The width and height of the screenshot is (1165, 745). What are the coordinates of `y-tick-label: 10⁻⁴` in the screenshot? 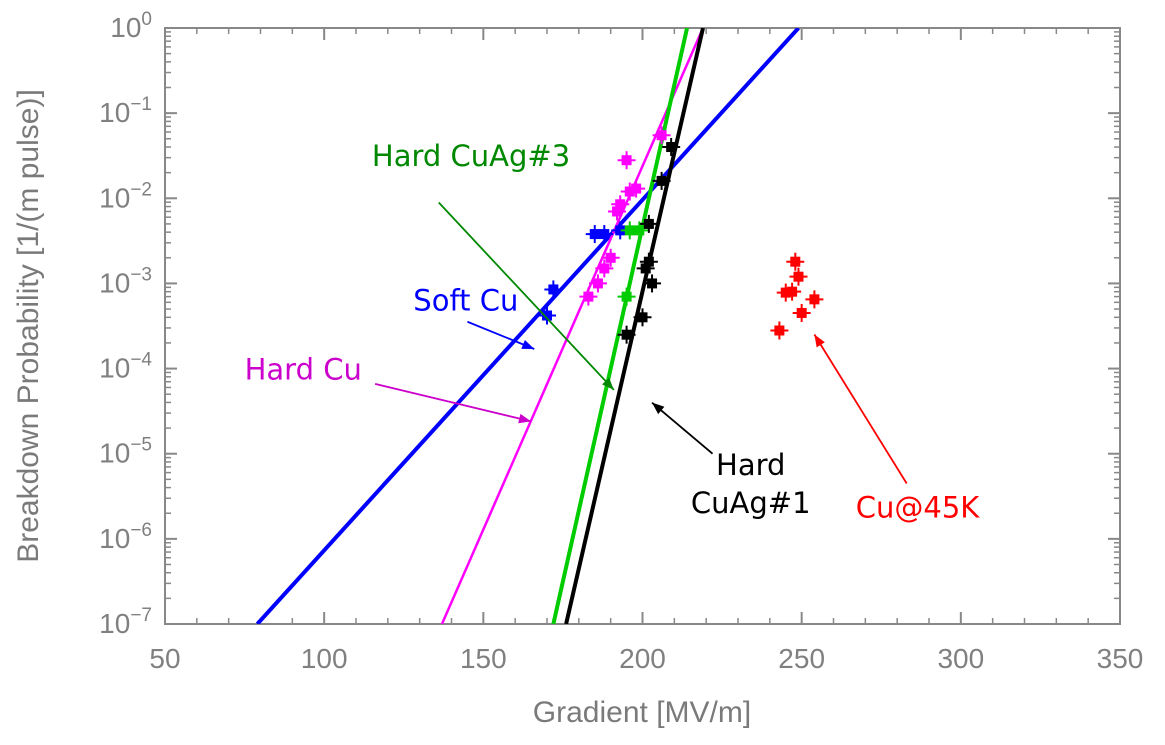 It's located at (125, 367).